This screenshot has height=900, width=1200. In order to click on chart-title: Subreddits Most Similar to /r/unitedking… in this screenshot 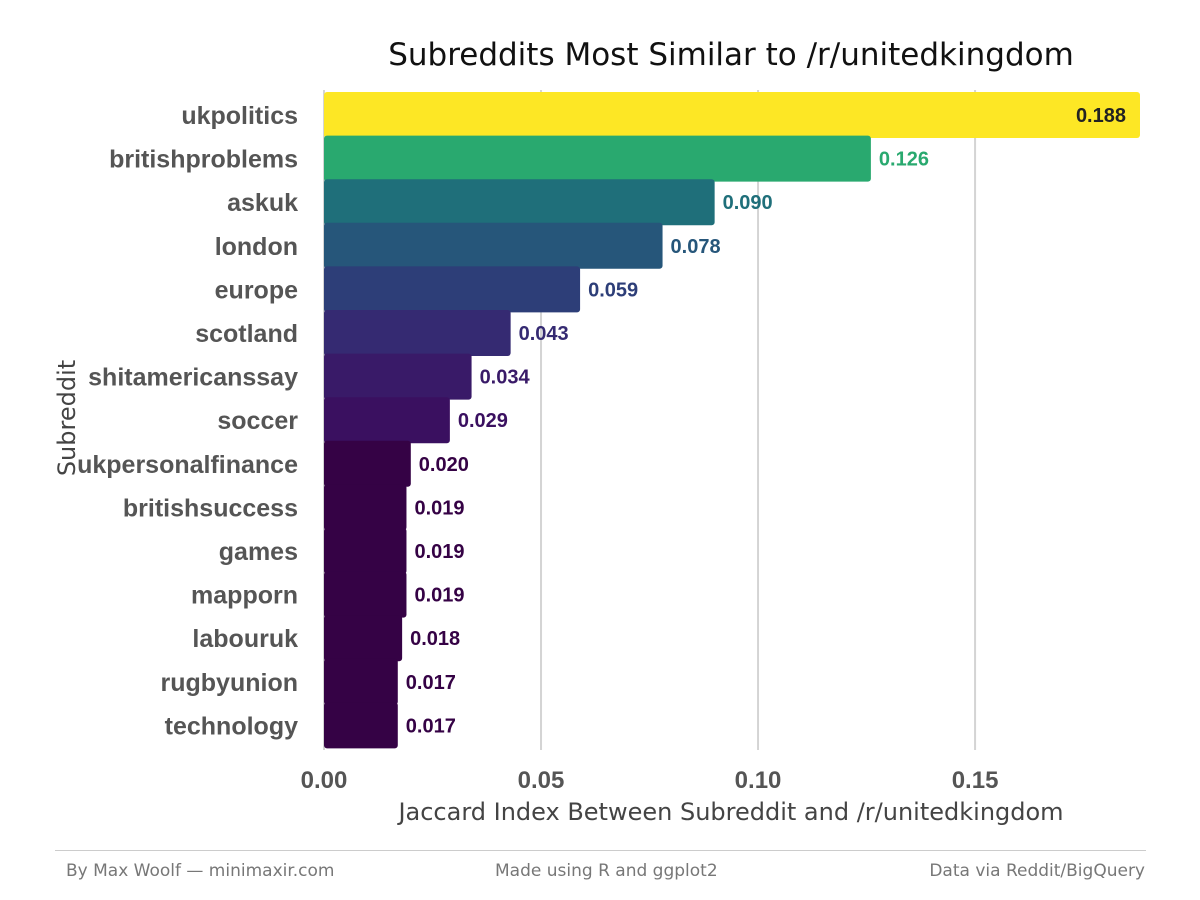, I will do `click(731, 55)`.